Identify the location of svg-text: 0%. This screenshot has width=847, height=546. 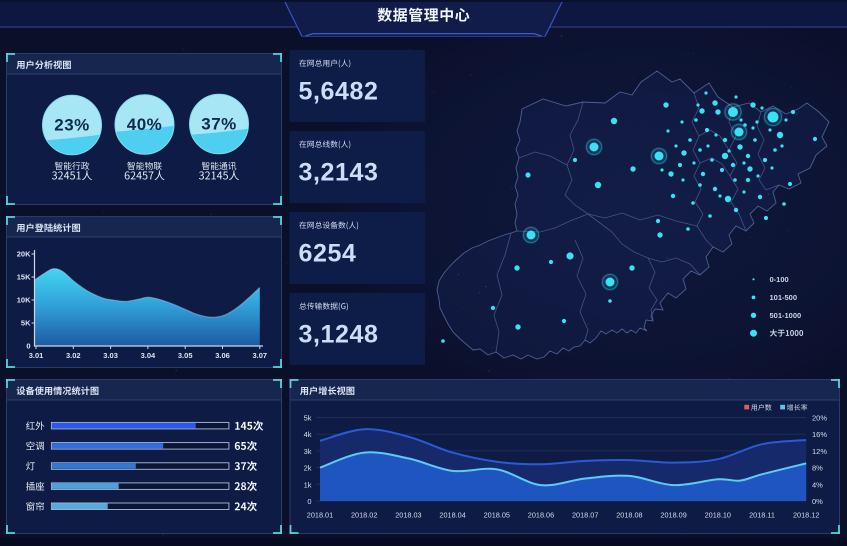
(817, 501).